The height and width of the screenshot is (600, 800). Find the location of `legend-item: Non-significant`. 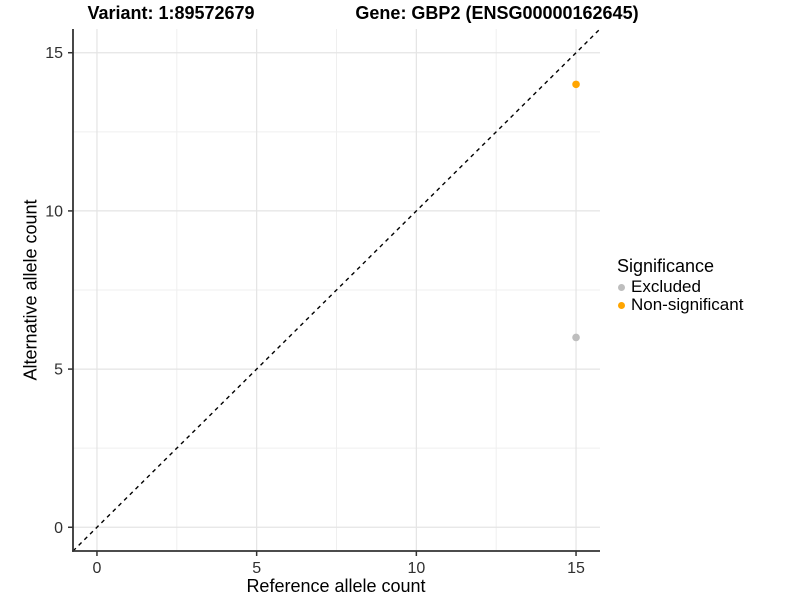

legend-item: Non-significant is located at coordinates (678, 304).